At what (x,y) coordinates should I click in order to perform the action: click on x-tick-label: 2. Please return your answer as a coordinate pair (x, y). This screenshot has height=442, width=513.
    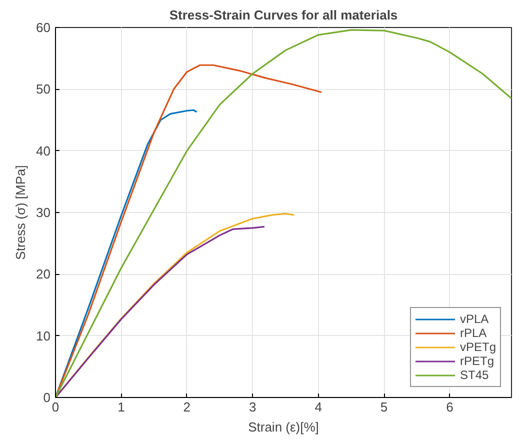
    Looking at the image, I should click on (187, 407).